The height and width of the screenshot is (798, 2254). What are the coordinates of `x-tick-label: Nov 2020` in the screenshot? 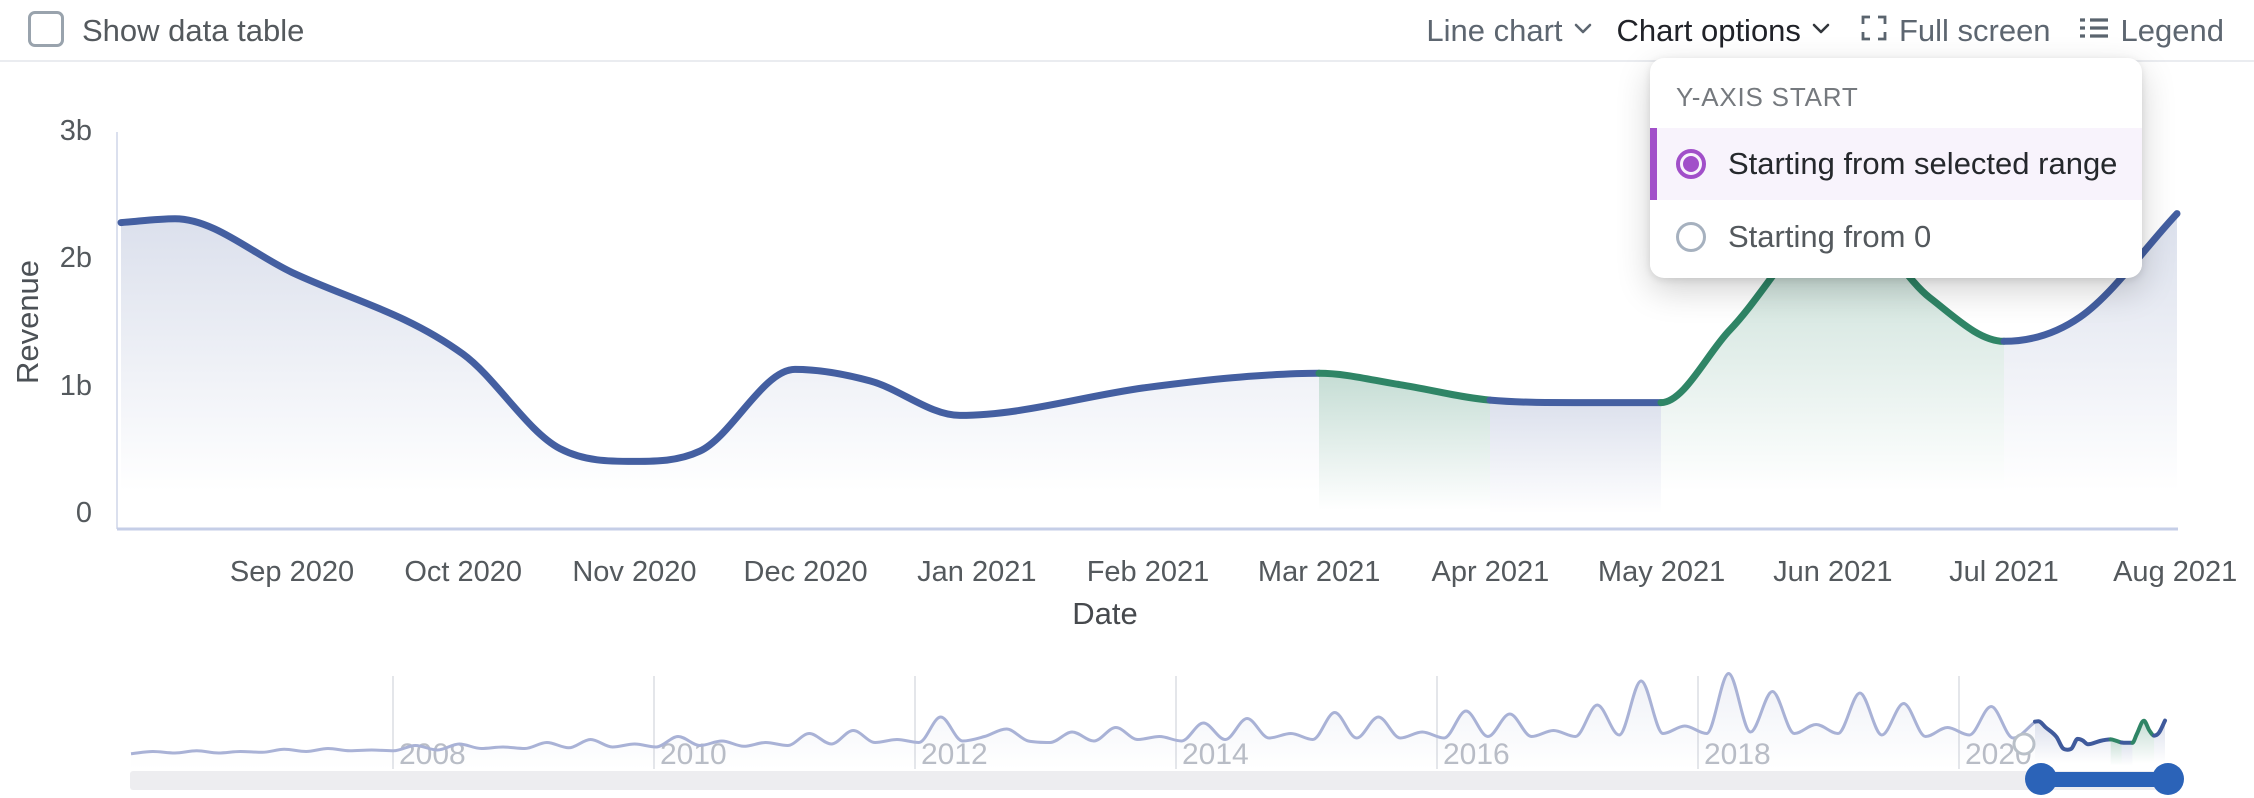 It's located at (634, 572).